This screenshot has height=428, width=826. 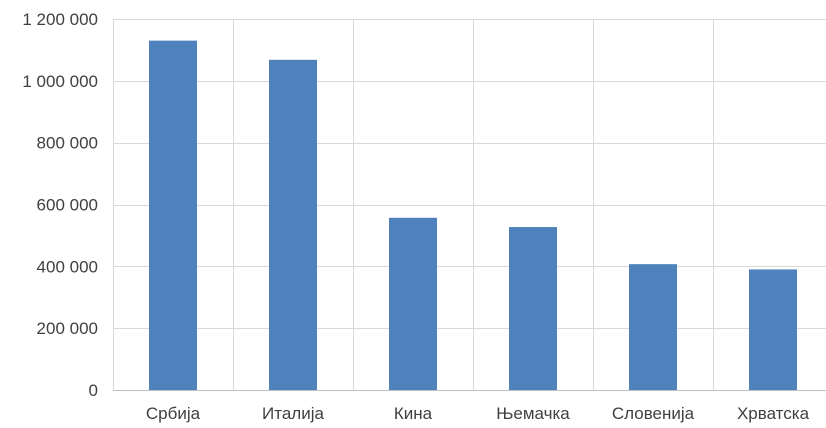 I want to click on y-tick-label: 1 200 000, so click(x=60, y=19).